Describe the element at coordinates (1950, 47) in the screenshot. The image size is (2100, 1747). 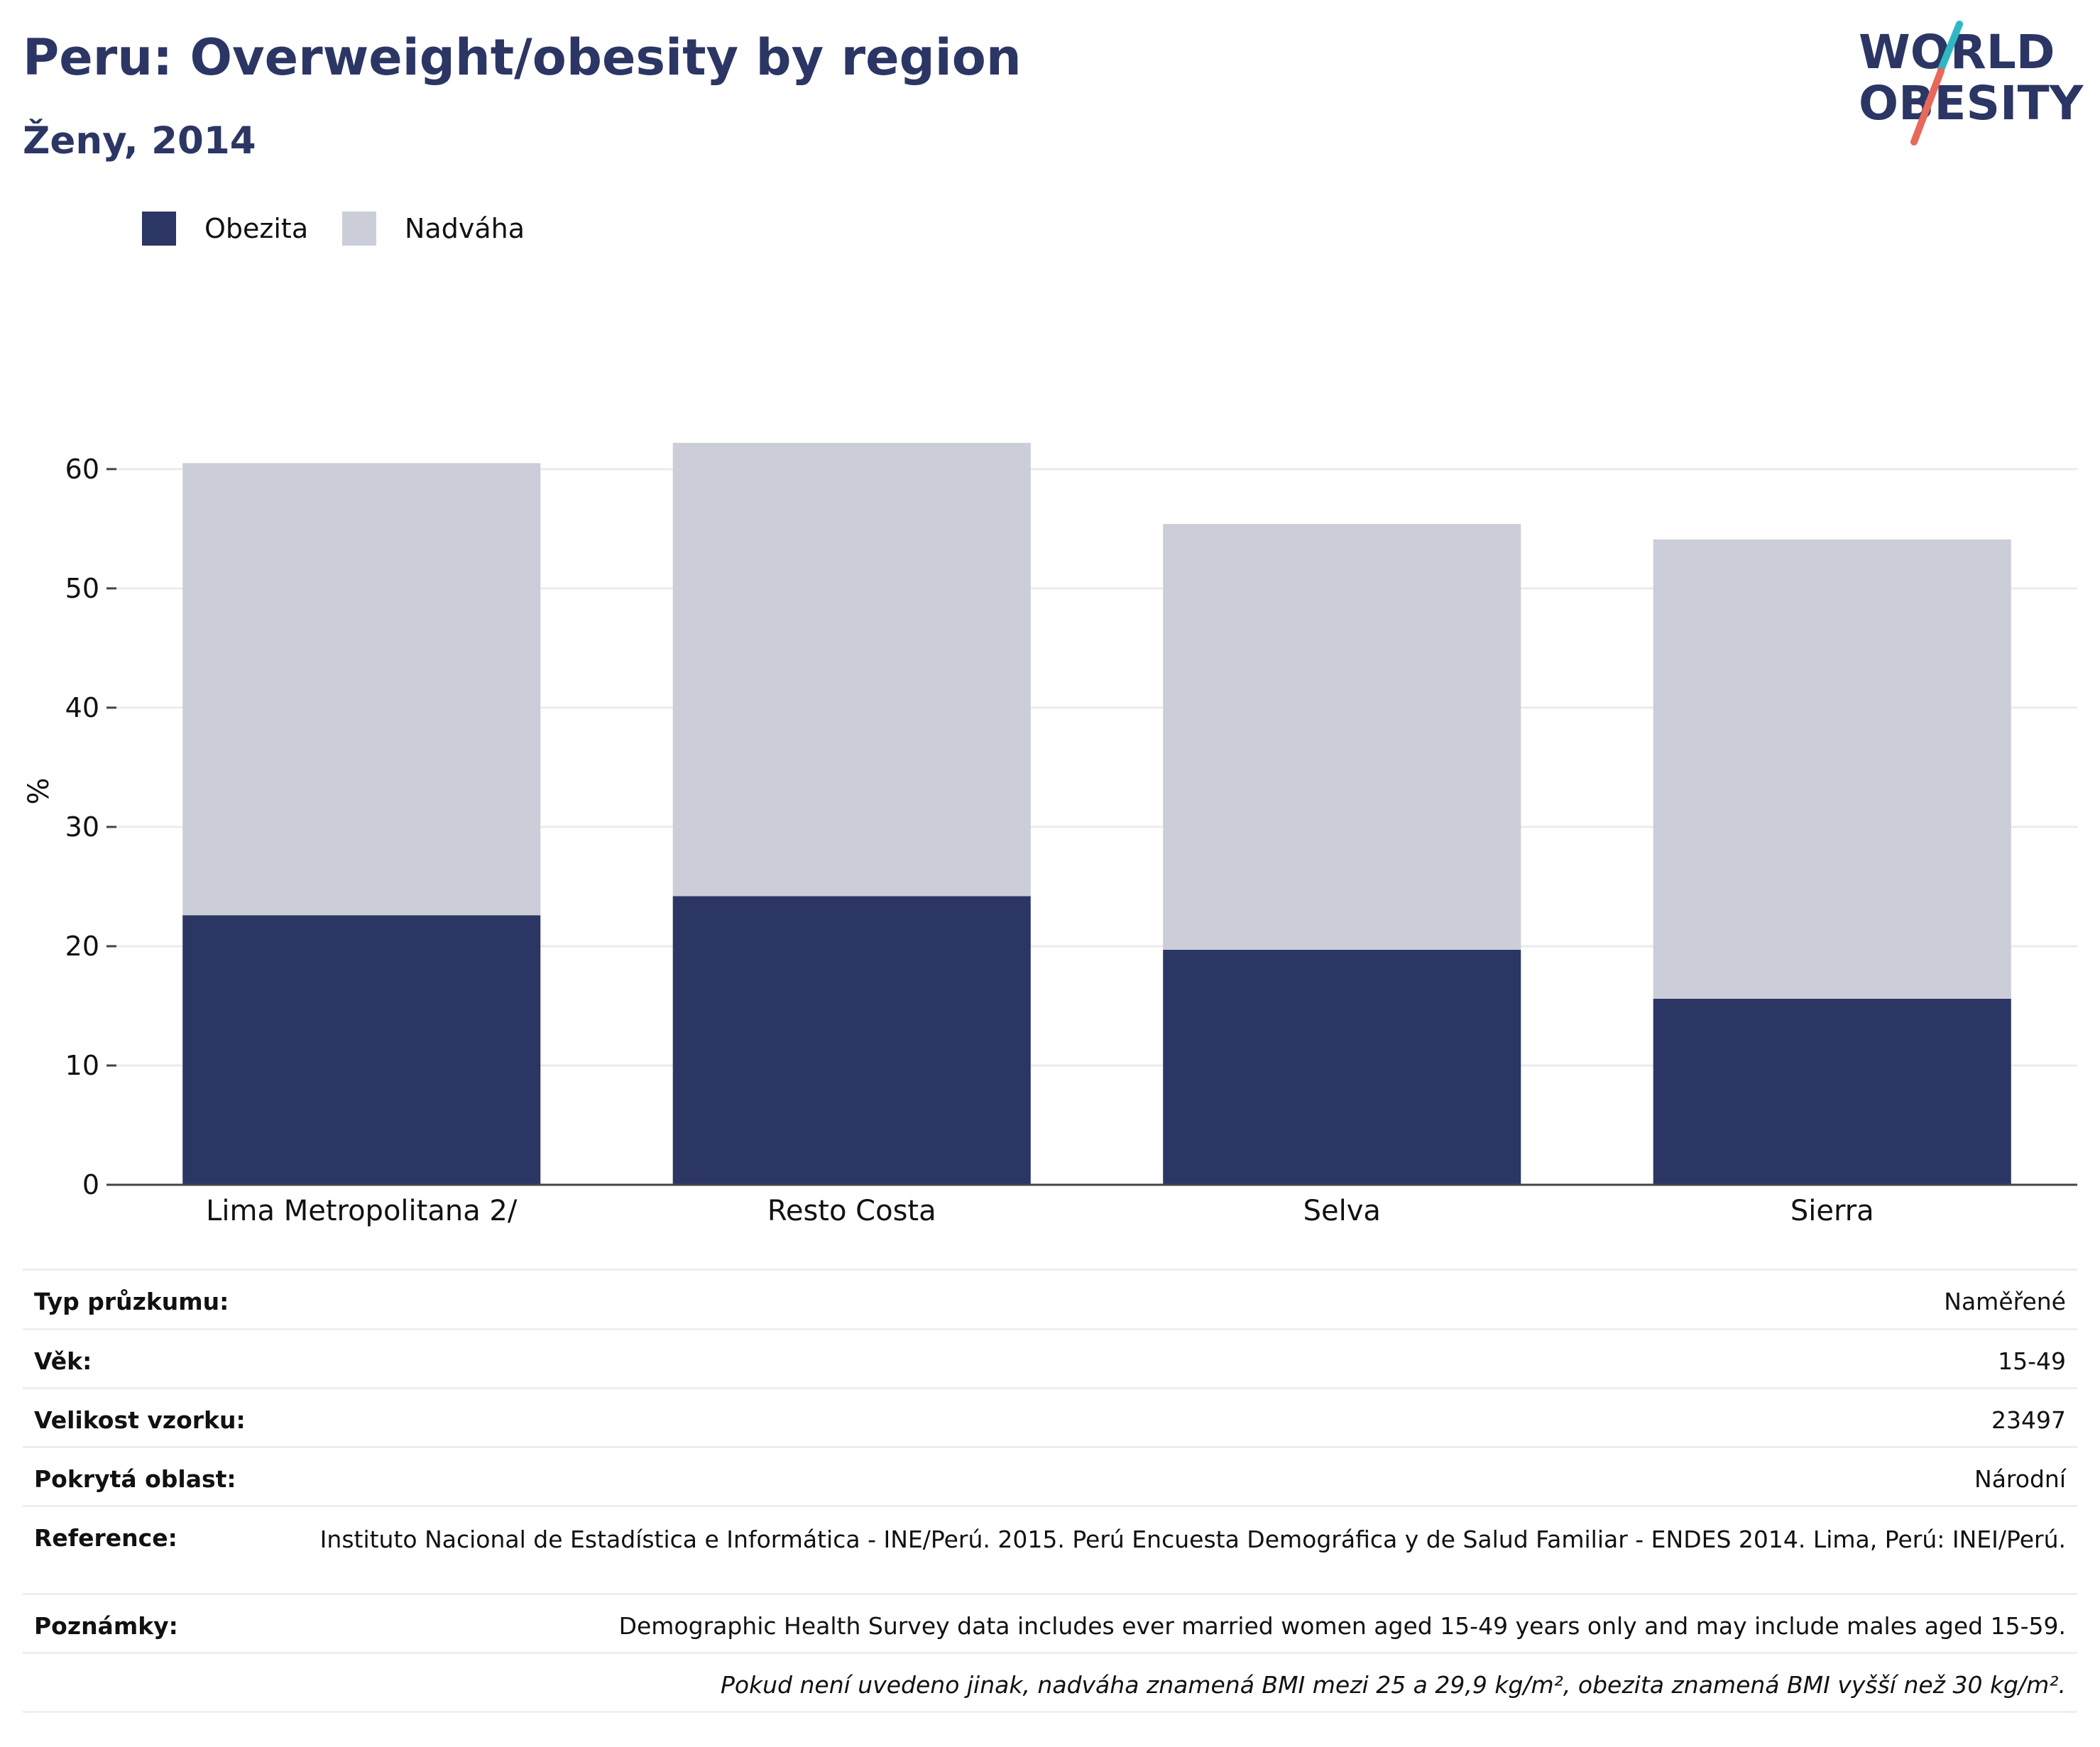
I see `logo-slash-teal` at that location.